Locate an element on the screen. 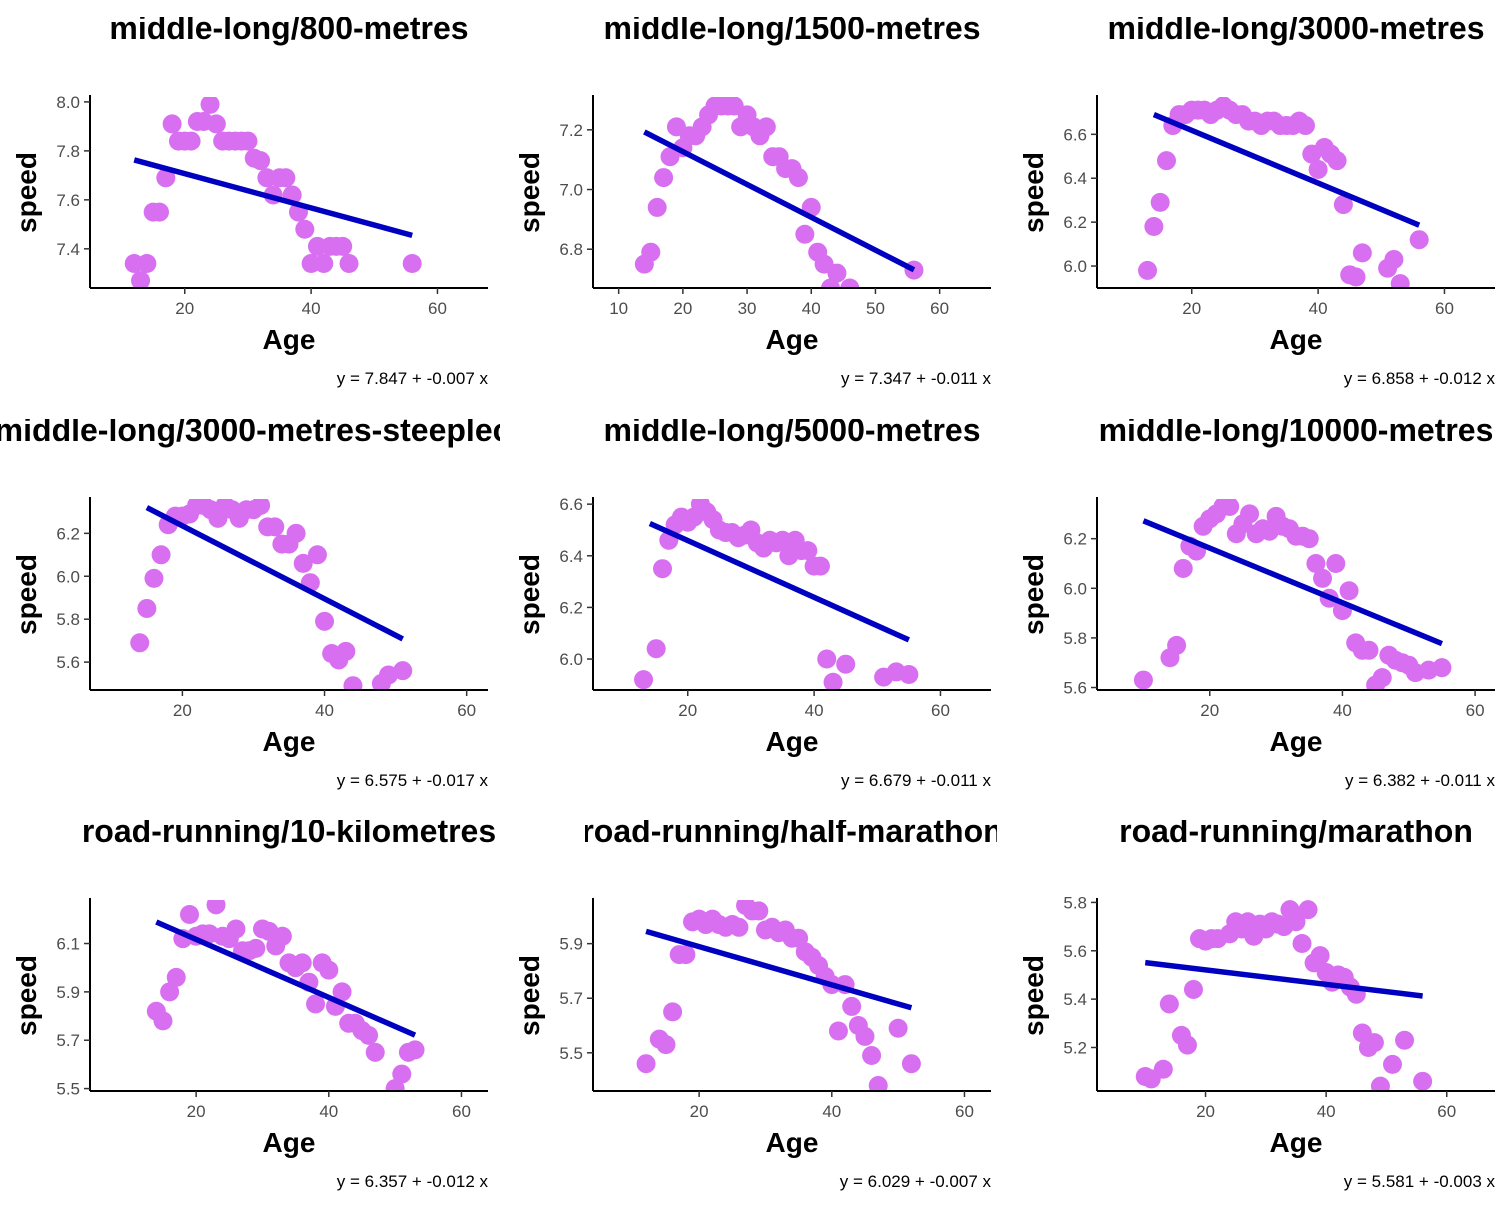 This screenshot has width=1510, height=1205. panel-title: middle-long/1500-metres is located at coordinates (792, 28).